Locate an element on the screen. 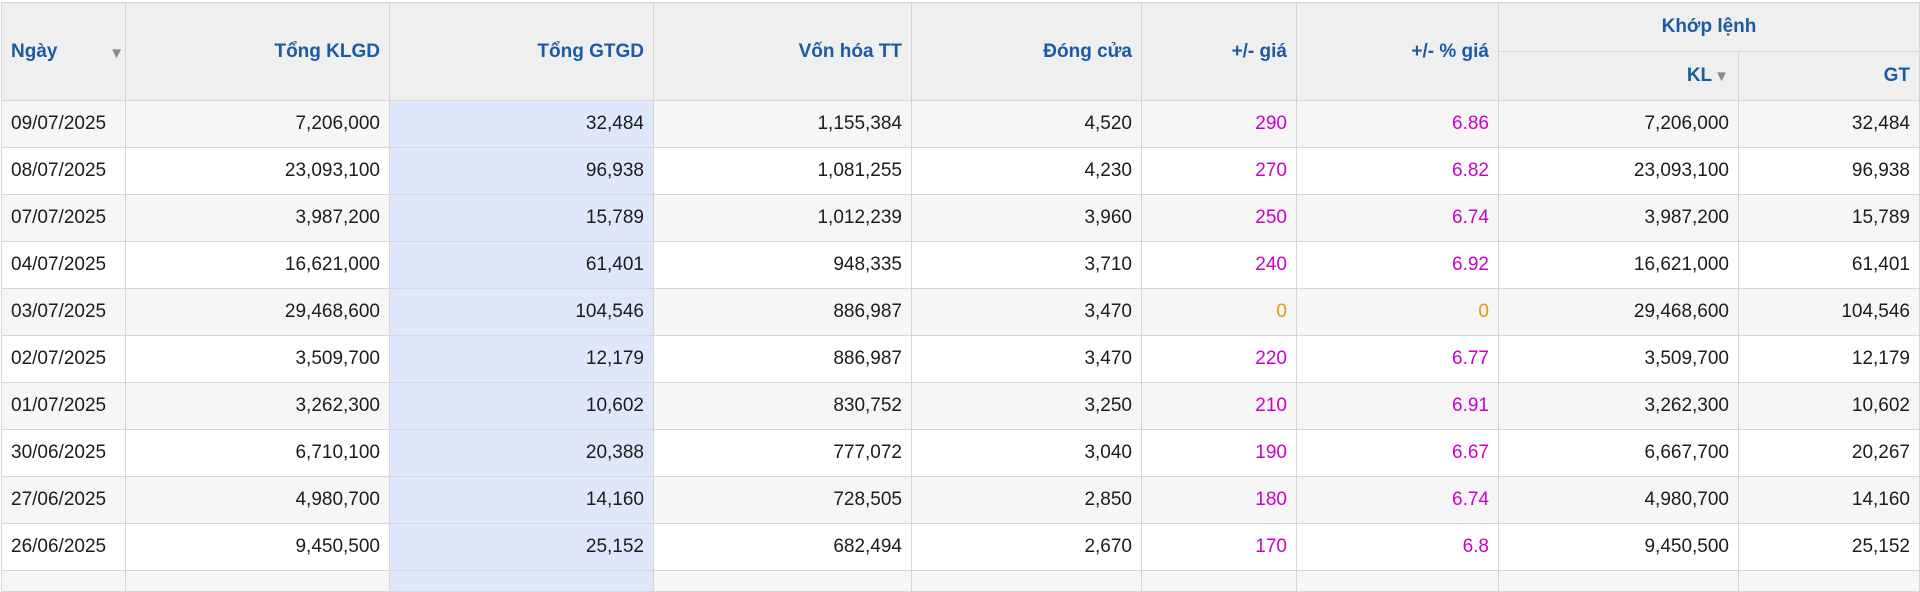 The width and height of the screenshot is (1920, 592). cell-date: 01/07/2025 is located at coordinates (63, 406).